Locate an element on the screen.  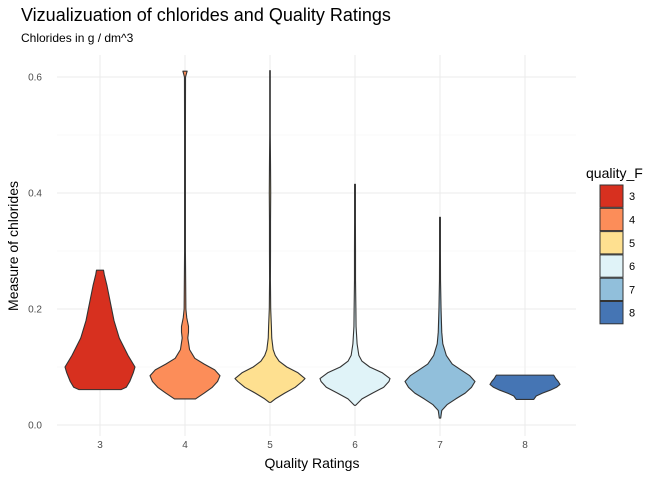
y-tick-label: 0.0 is located at coordinates (35, 426).